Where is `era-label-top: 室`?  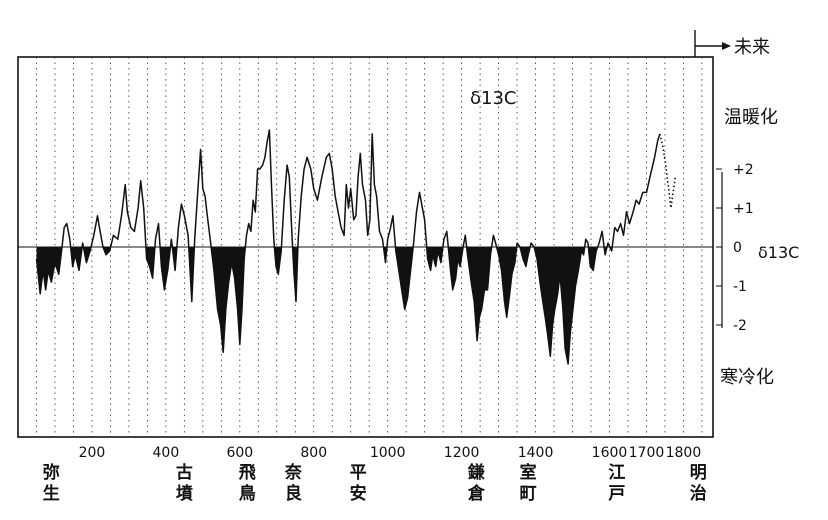 era-label-top: 室 is located at coordinates (528, 472).